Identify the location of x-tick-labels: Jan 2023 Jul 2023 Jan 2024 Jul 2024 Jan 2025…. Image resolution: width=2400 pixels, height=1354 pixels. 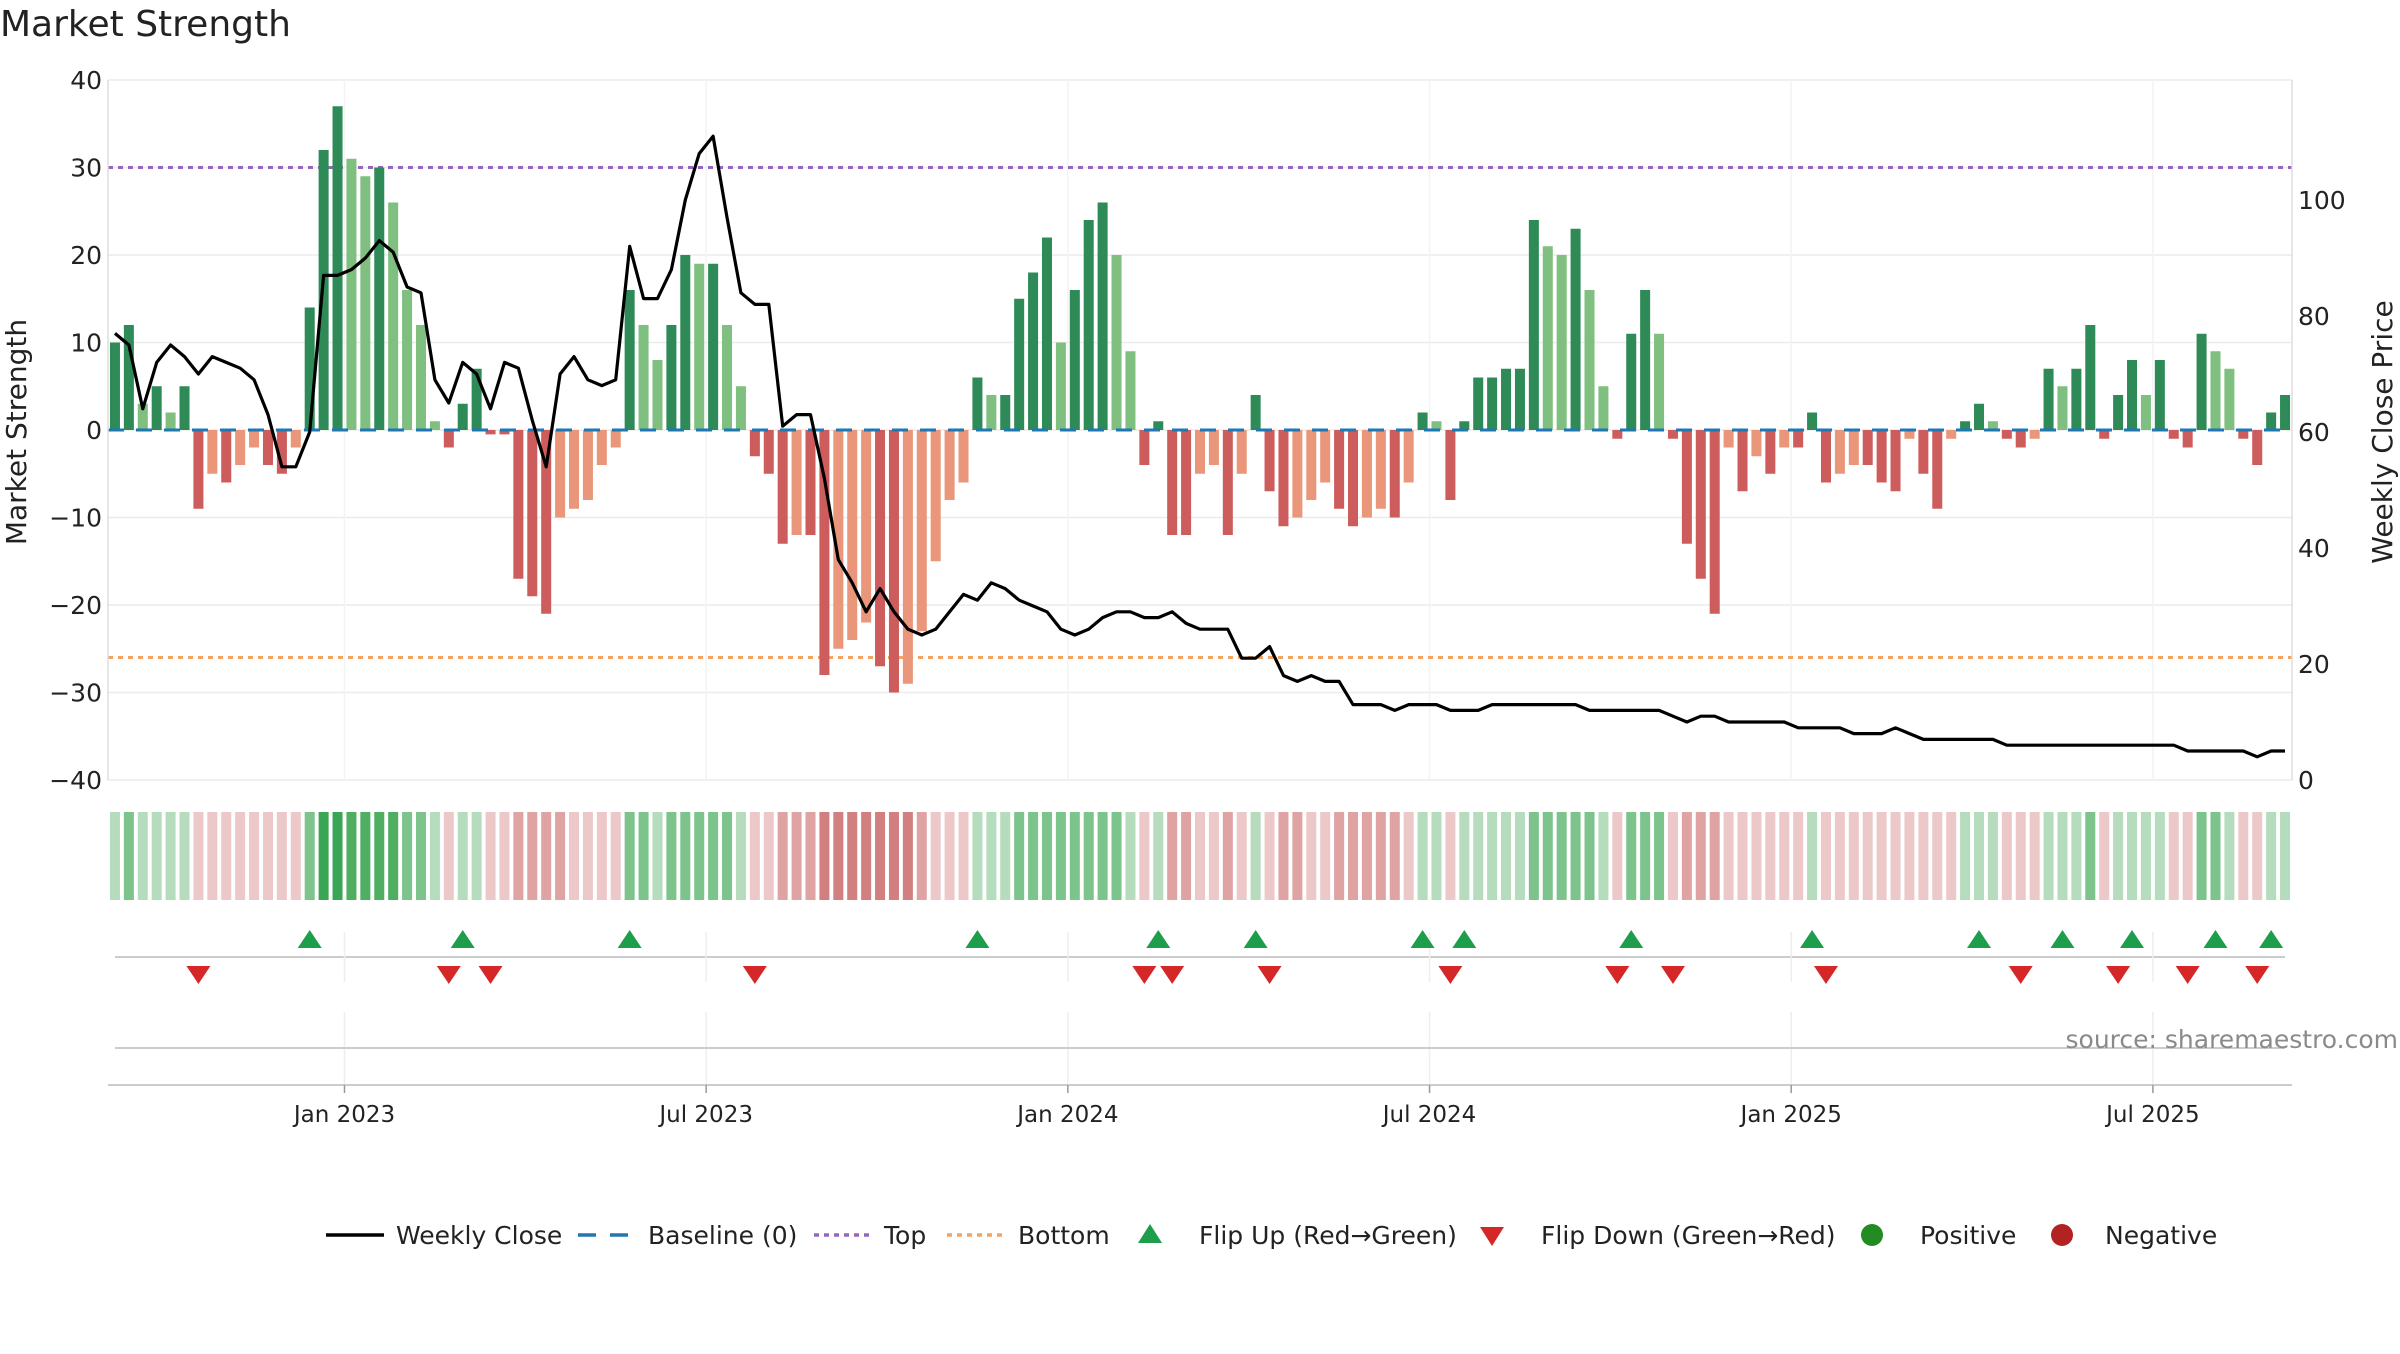
(1246, 1106).